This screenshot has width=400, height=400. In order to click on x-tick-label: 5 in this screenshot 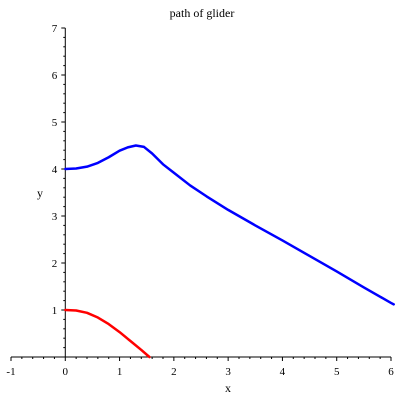, I will do `click(337, 372)`.